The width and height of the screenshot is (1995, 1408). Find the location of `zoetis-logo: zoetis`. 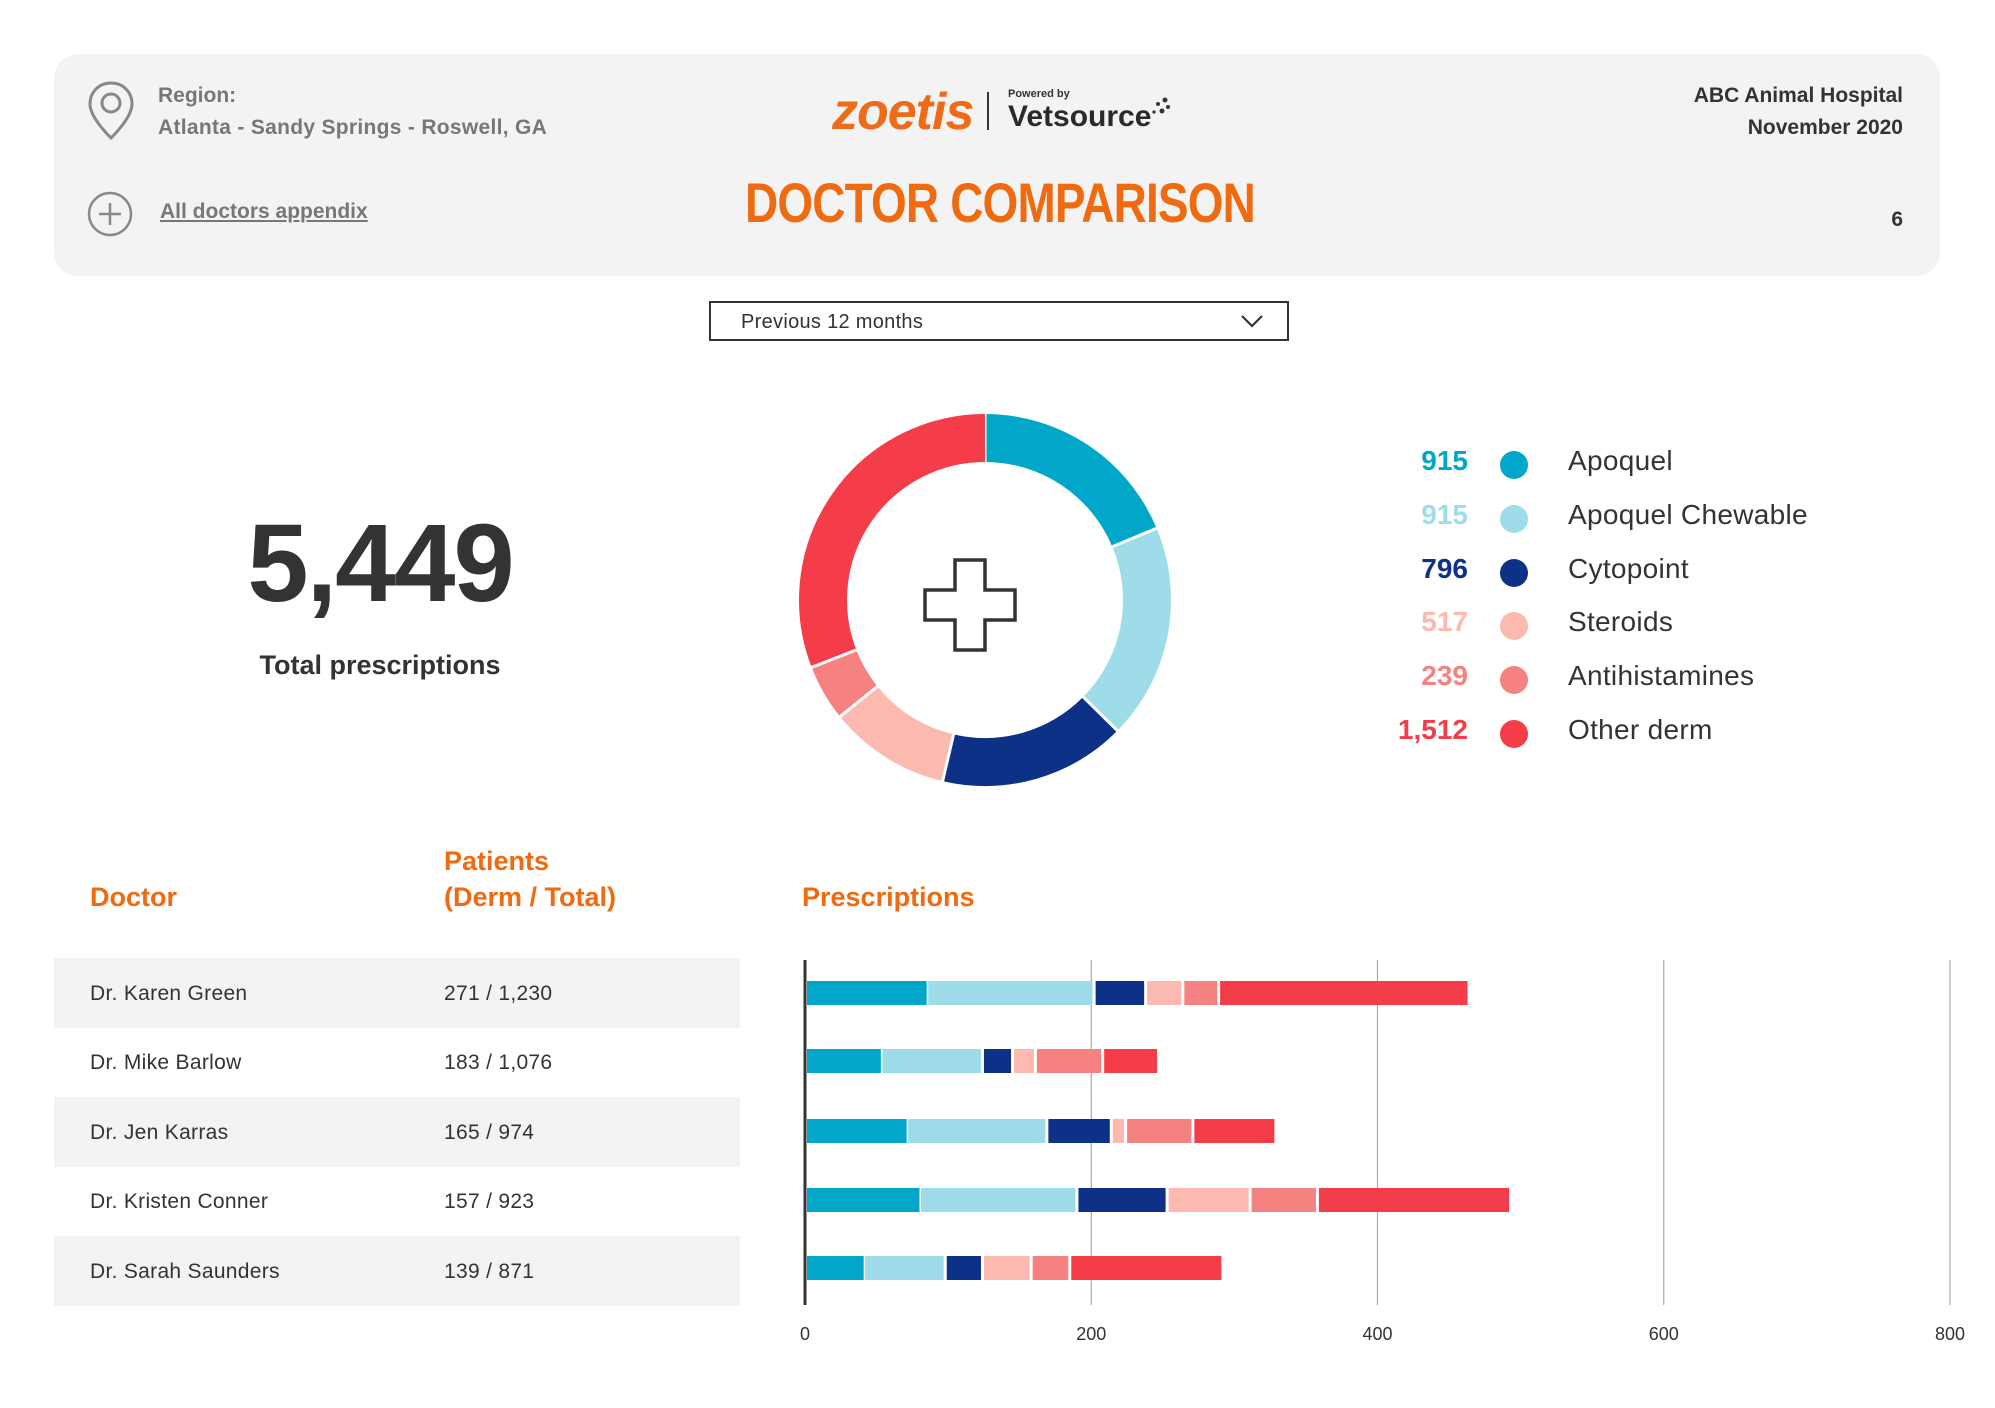

zoetis-logo: zoetis is located at coordinates (903, 112).